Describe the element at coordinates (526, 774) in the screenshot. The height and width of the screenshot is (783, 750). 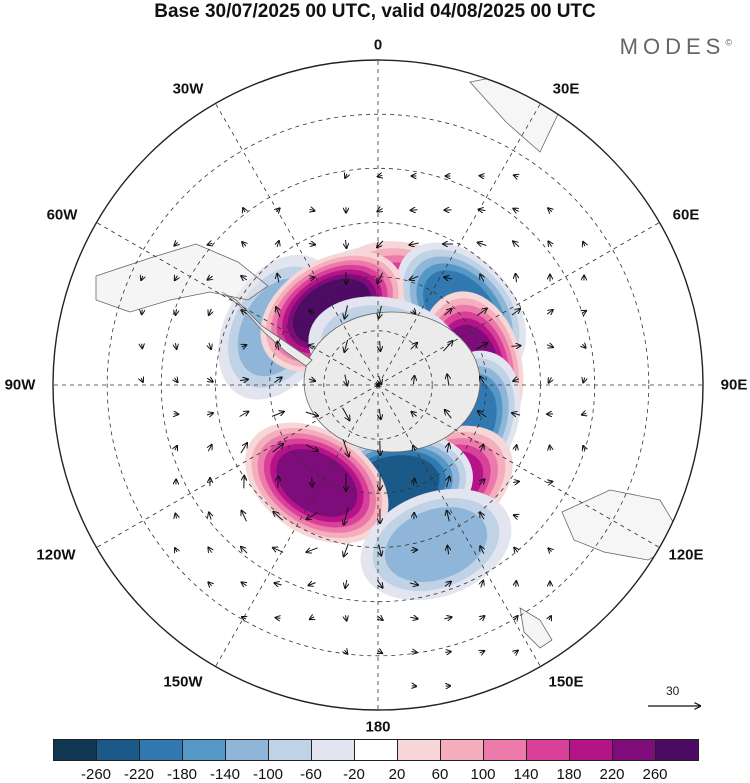
I see `colorbar-tick: 140` at that location.